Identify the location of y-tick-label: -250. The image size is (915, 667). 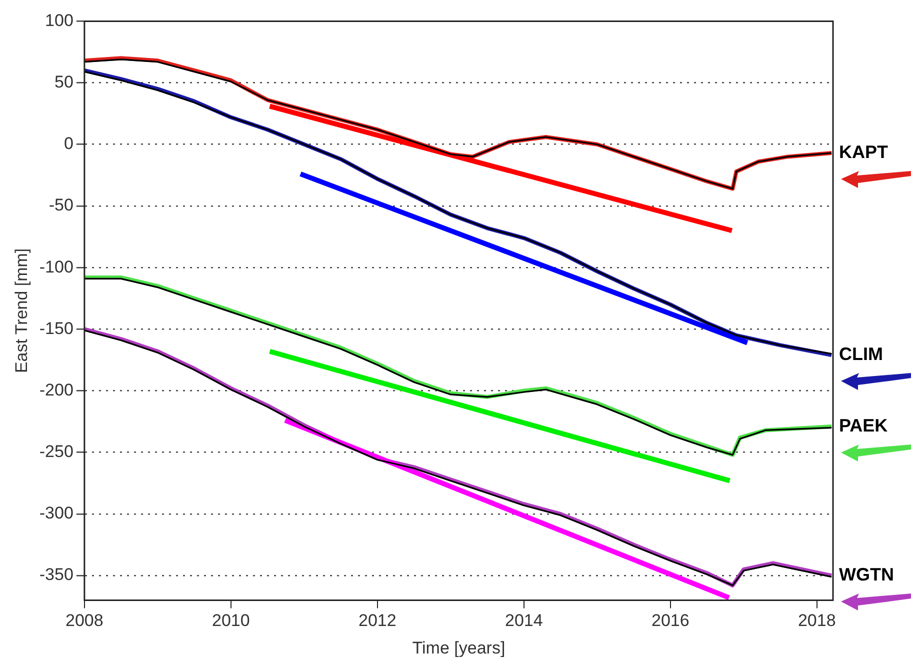
(56, 452).